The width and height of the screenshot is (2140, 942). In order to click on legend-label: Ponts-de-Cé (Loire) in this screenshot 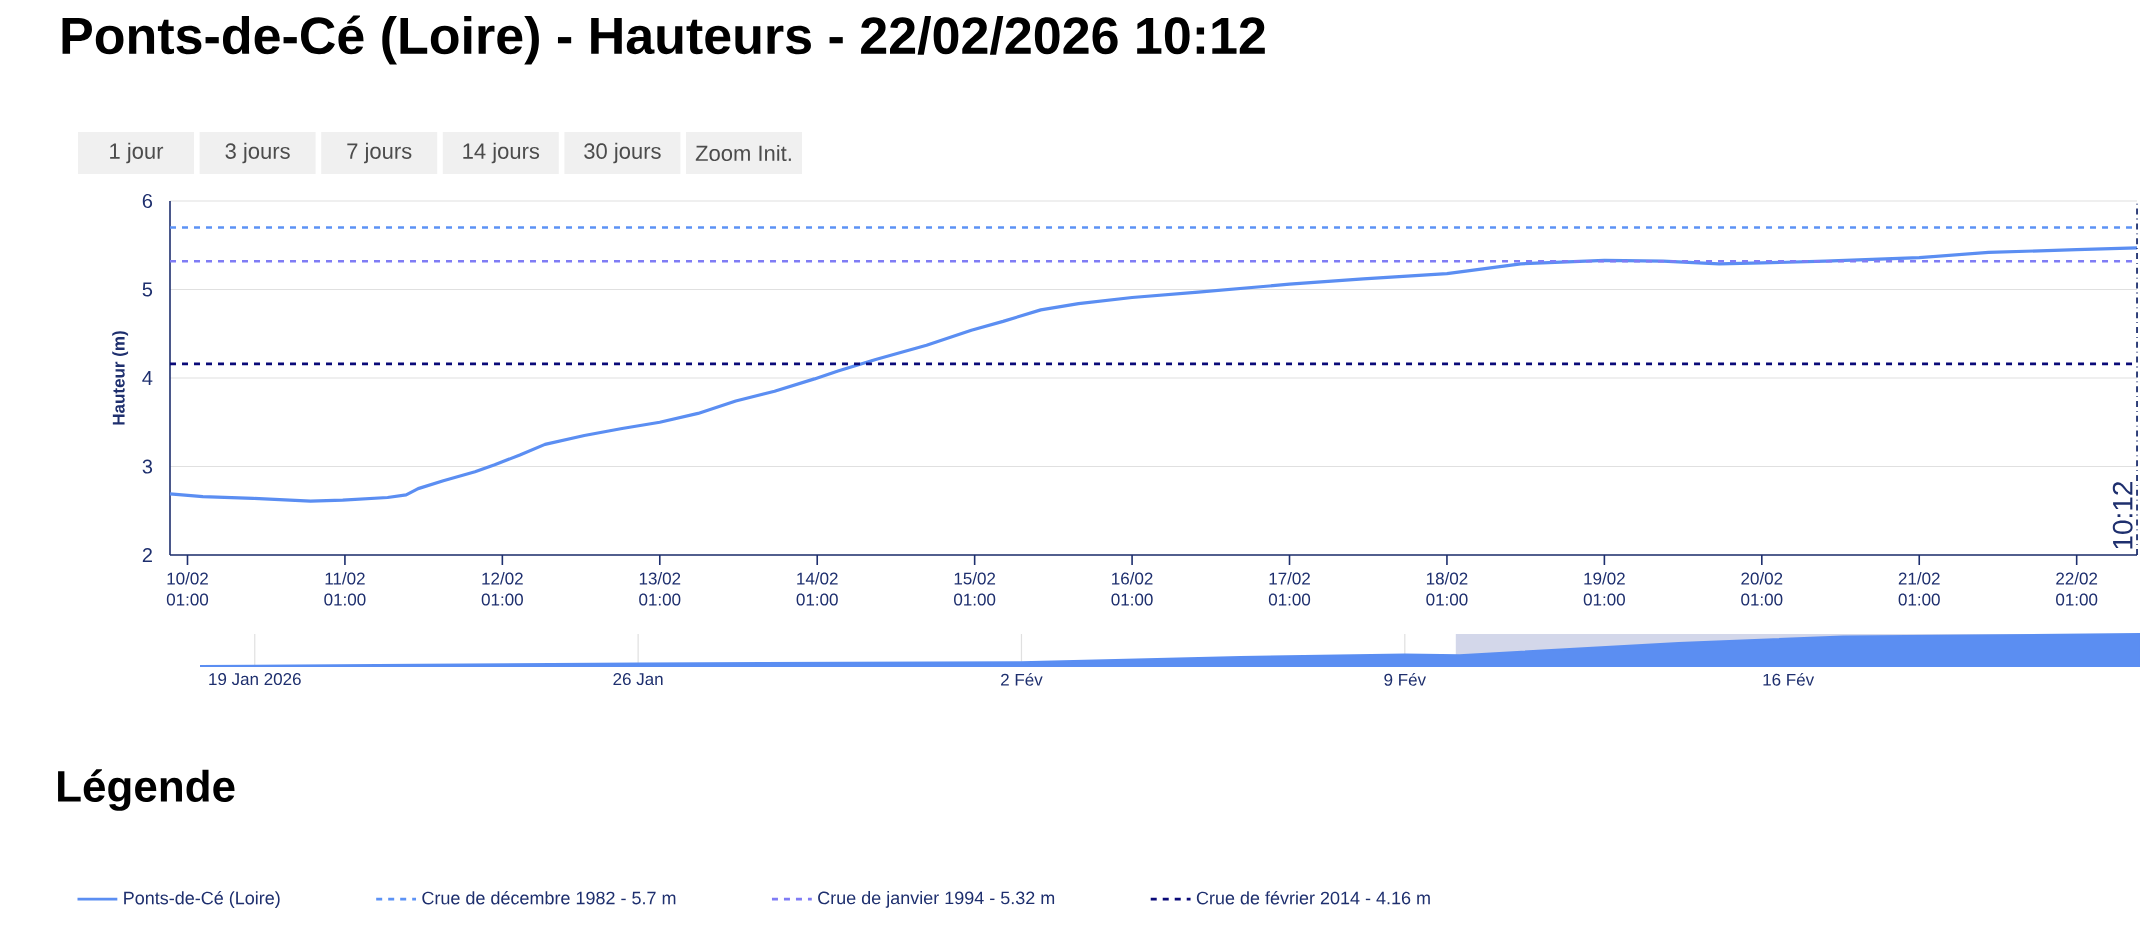, I will do `click(202, 899)`.